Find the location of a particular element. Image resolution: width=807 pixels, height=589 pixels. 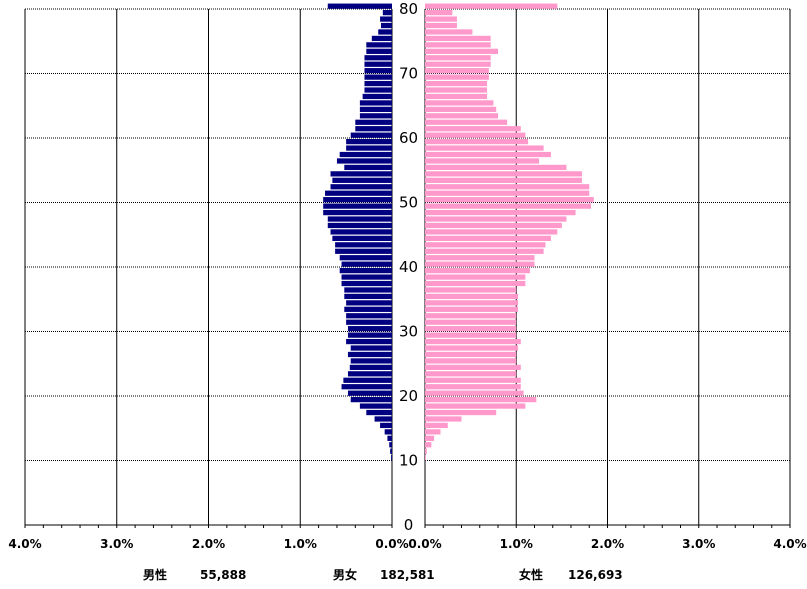

male-x-tick-label: 4.0% is located at coordinates (24, 544).